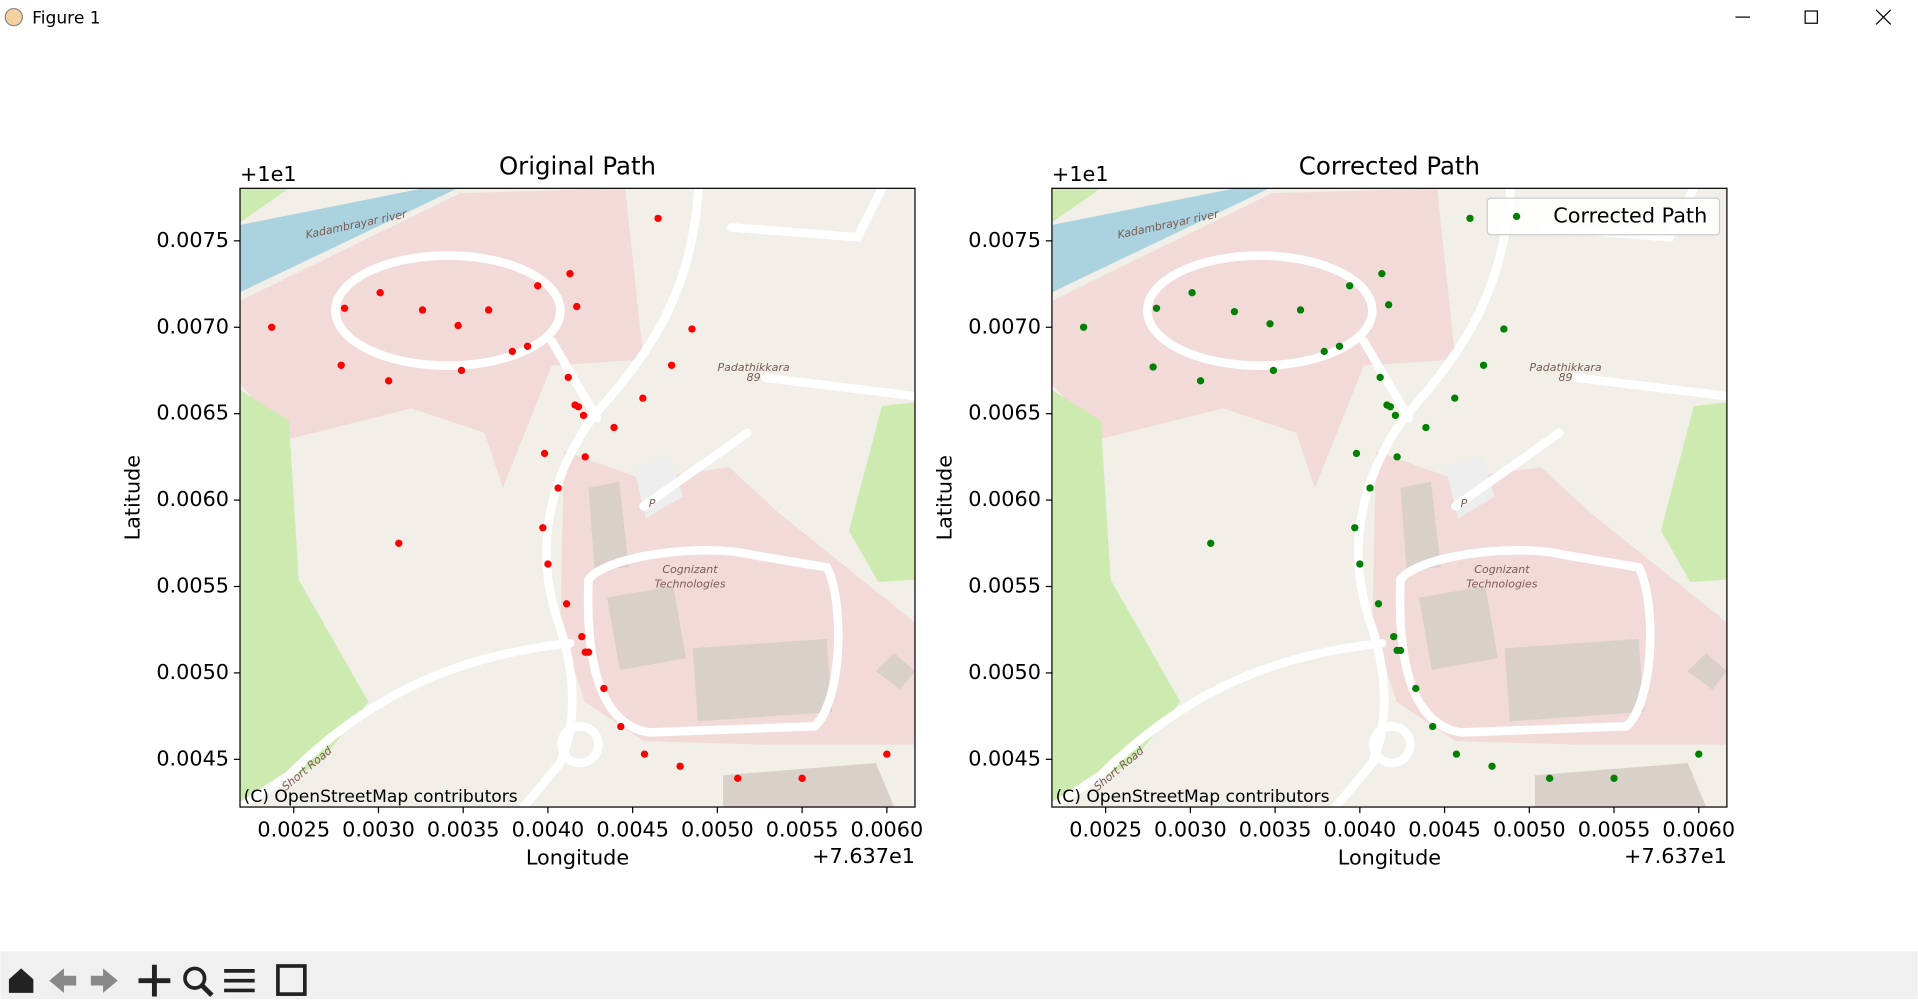 This screenshot has height=1003, width=1918. I want to click on forward-button, so click(104, 980).